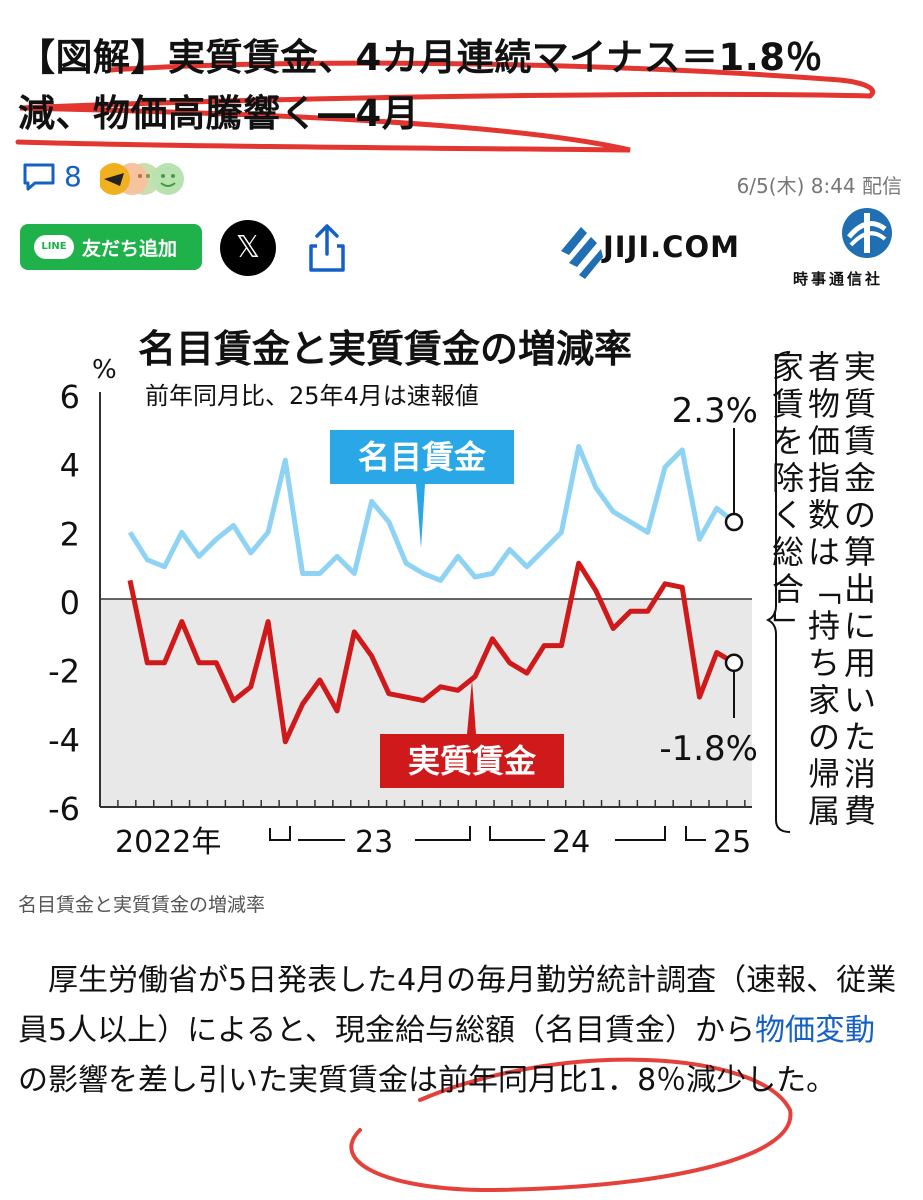 The width and height of the screenshot is (923, 1200). Describe the element at coordinates (732, 842) in the screenshot. I see `x-label-25: 25` at that location.